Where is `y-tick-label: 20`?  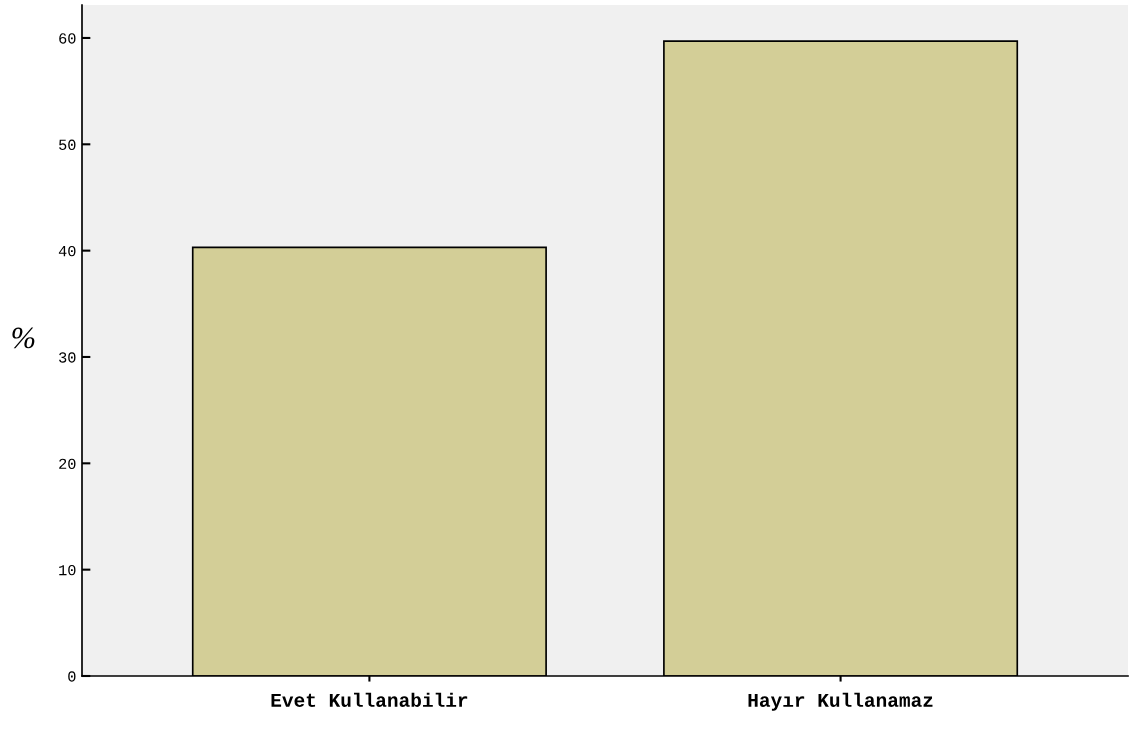 y-tick-label: 20 is located at coordinates (67, 464).